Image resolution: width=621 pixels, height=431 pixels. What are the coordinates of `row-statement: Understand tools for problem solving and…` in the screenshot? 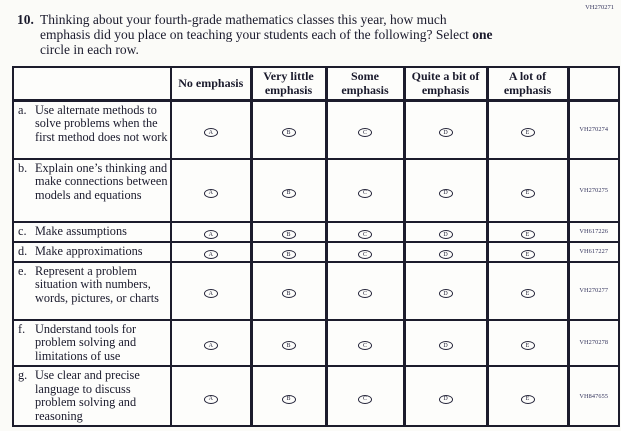 It's located at (86, 342).